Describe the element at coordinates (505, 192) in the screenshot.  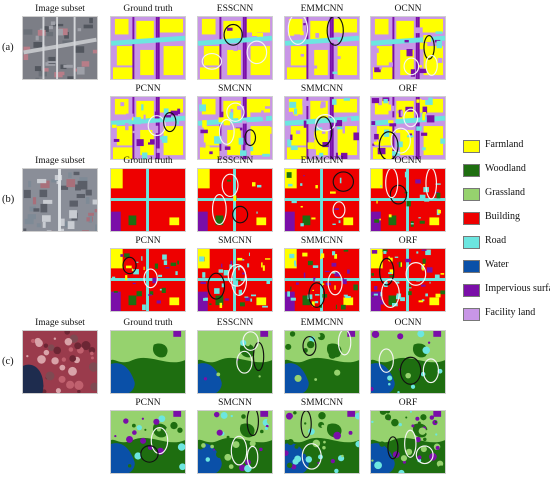
I see `legend-label: Grassland` at that location.